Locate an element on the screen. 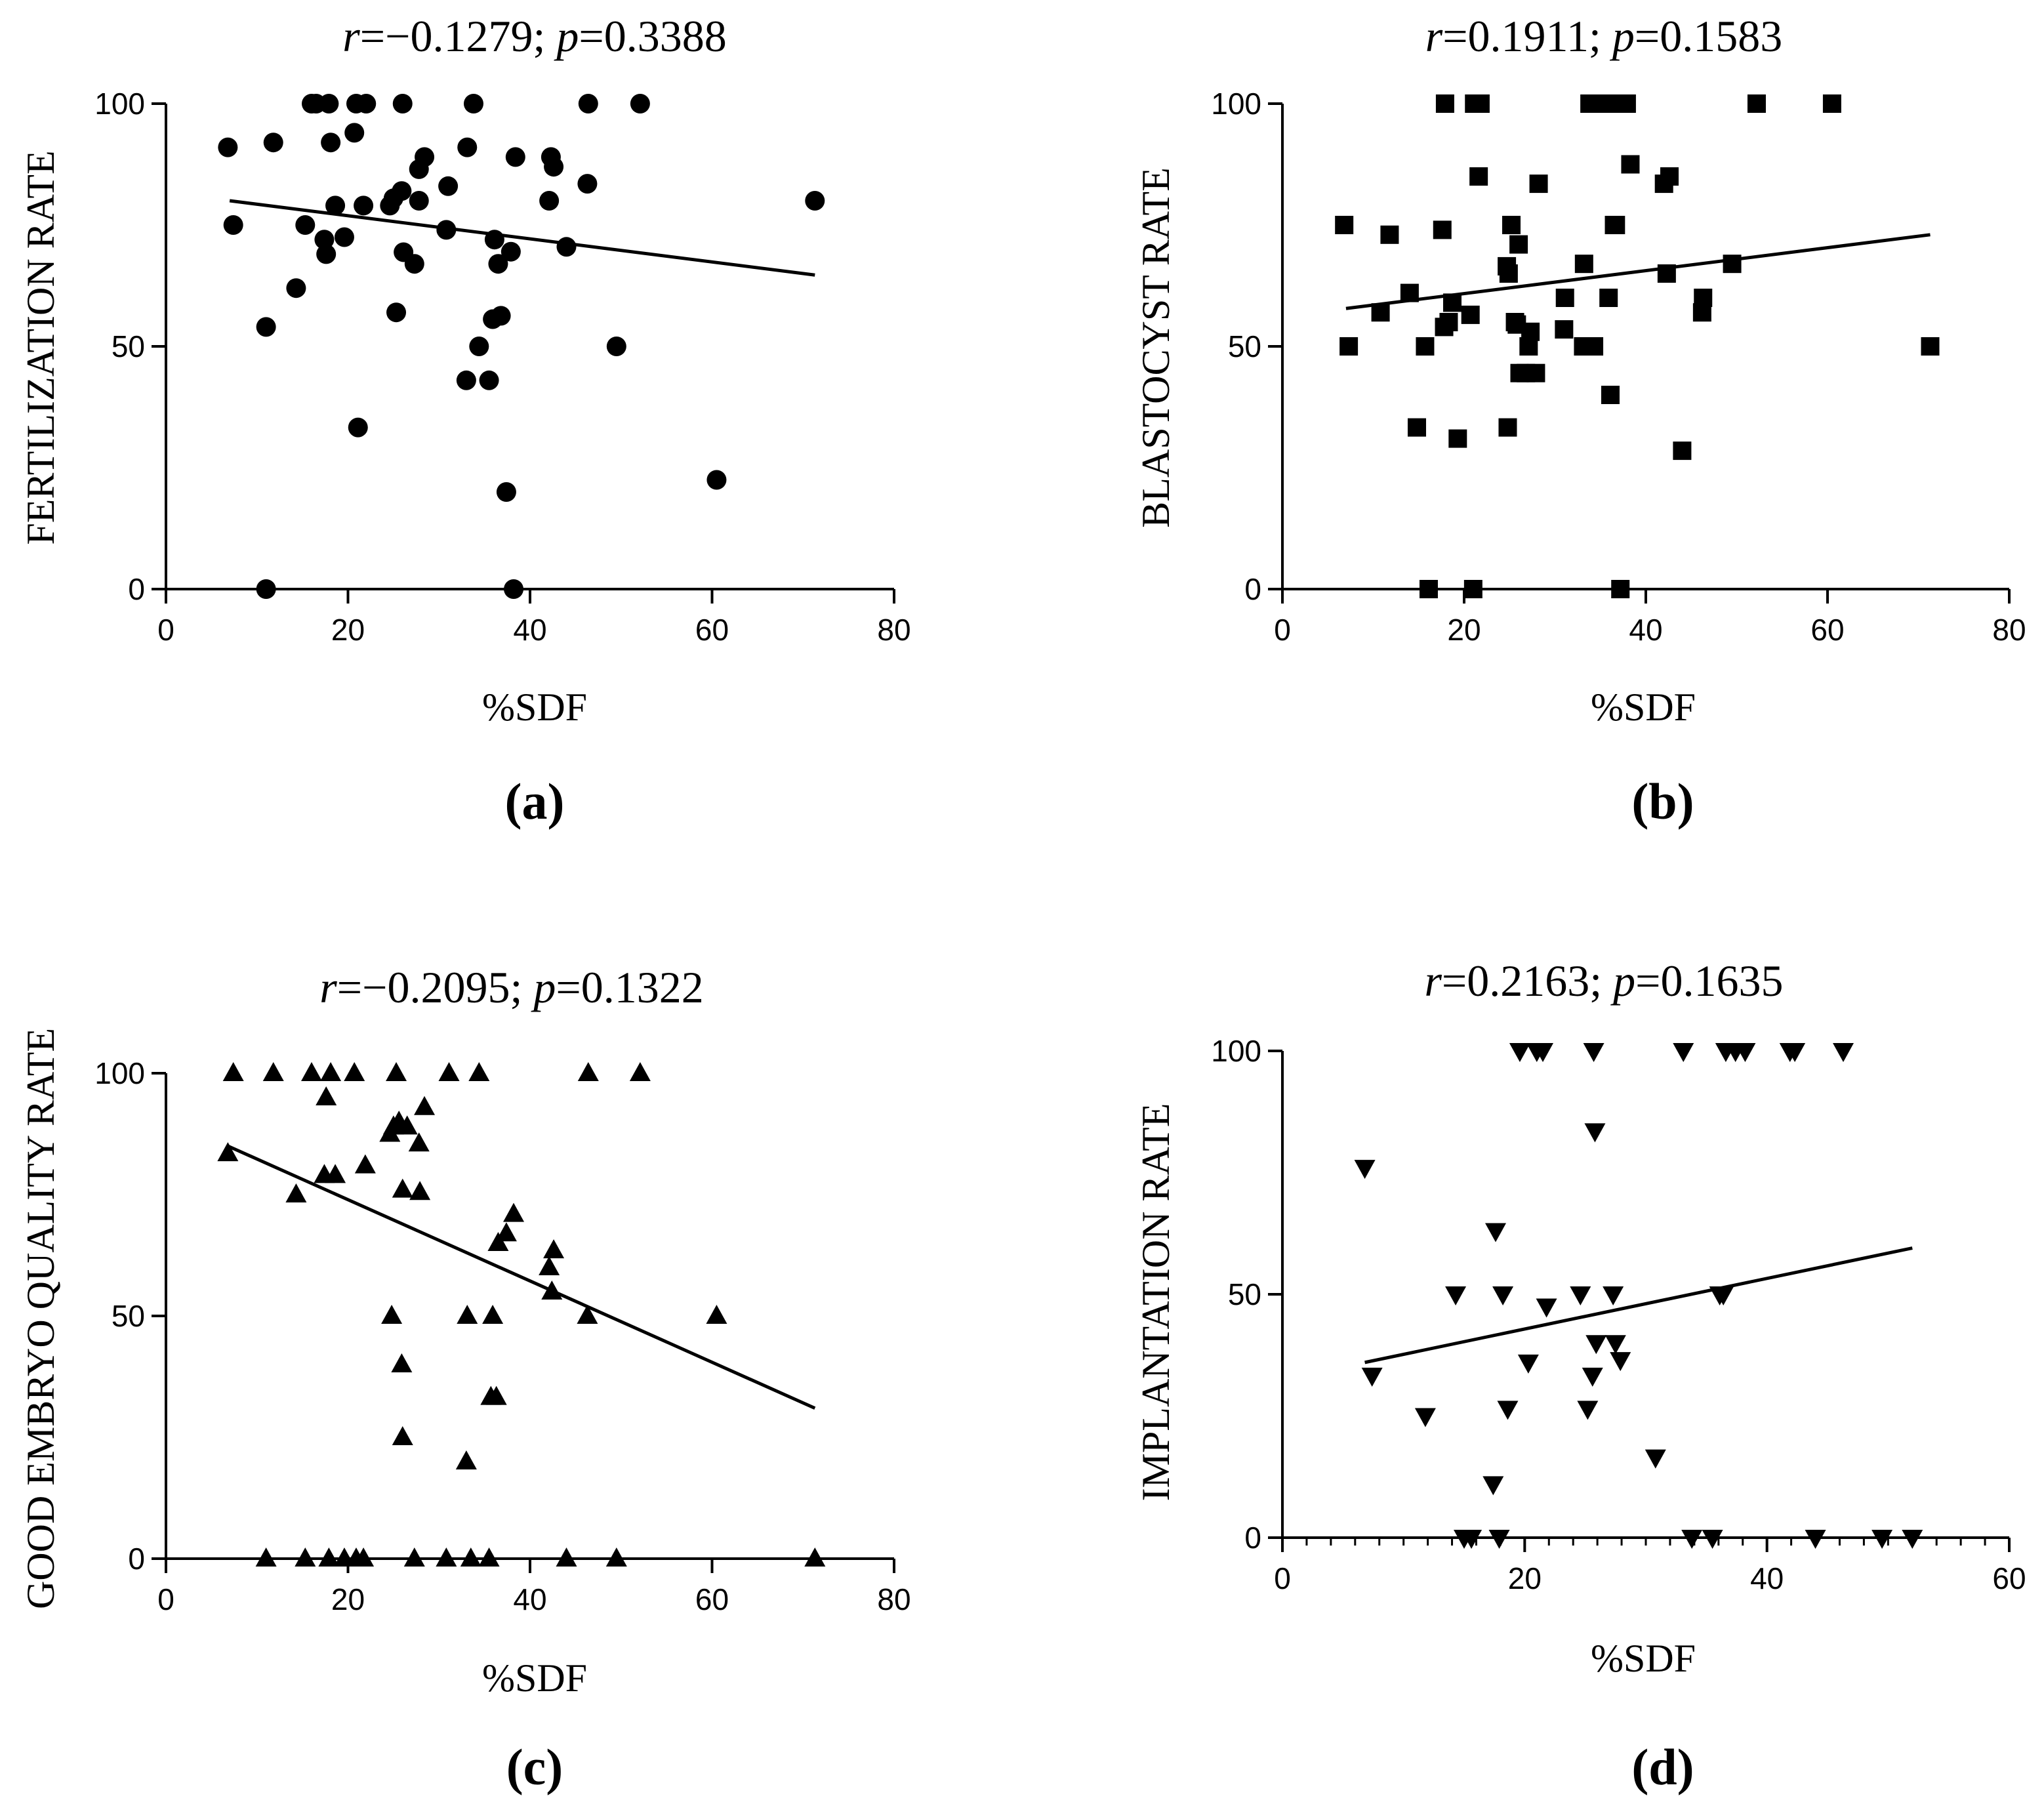 This screenshot has height=1804, width=2044. panel-c-x-tick-label: 40 is located at coordinates (529, 1599).